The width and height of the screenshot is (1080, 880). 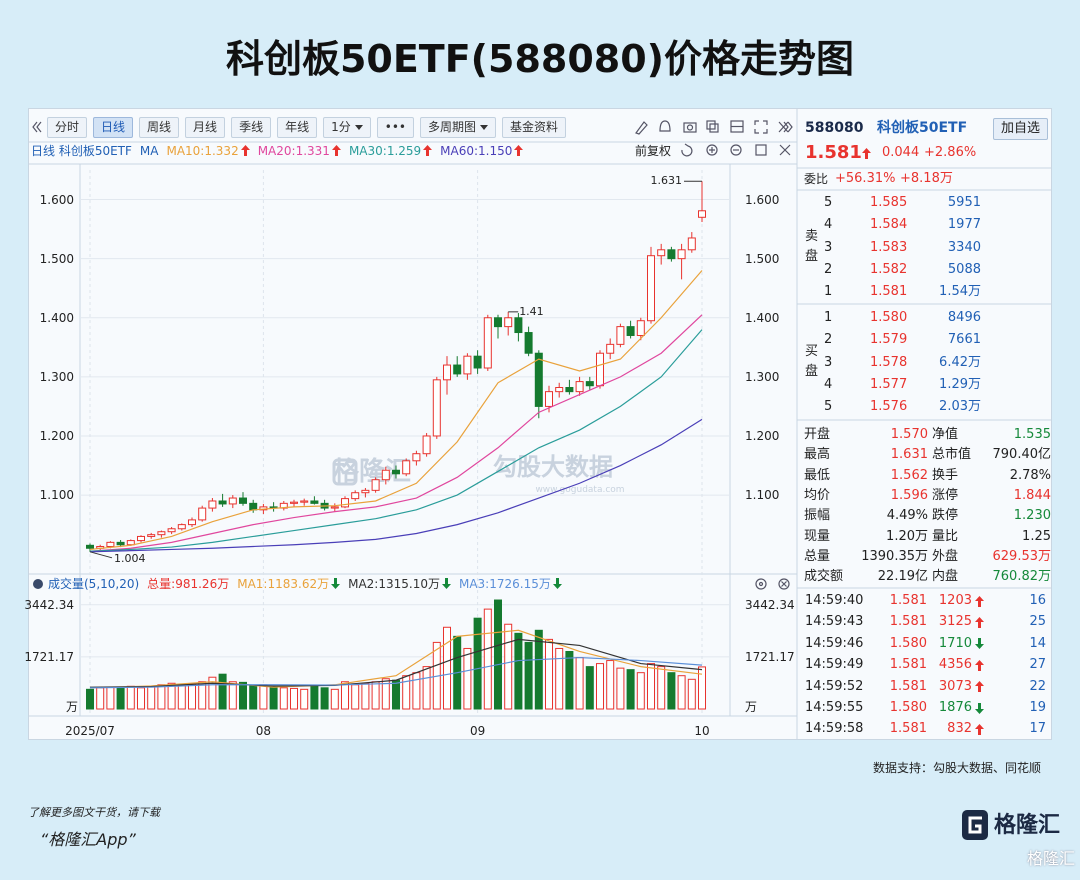 I want to click on title: 科创板50ETF(588080)价格走势图, so click(x=540, y=59).